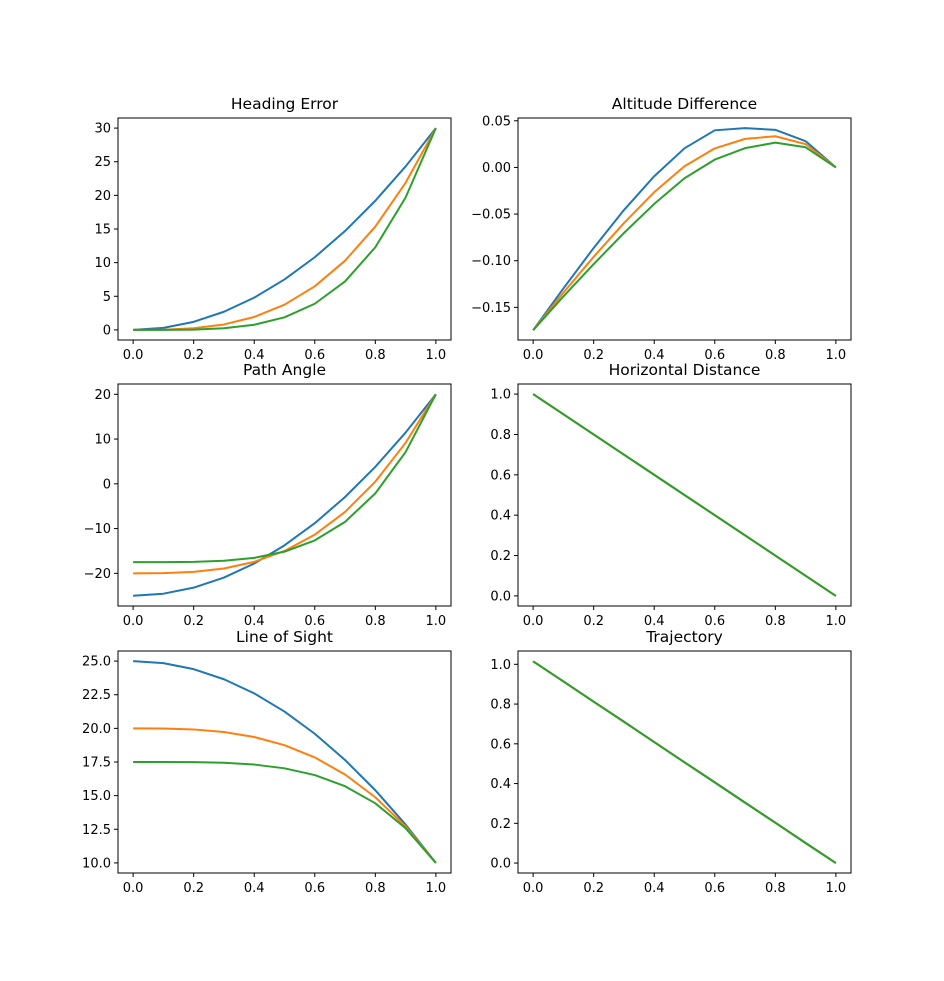  Describe the element at coordinates (533, 888) in the screenshot. I see `trajectory-x-tick-label: 0.0` at that location.